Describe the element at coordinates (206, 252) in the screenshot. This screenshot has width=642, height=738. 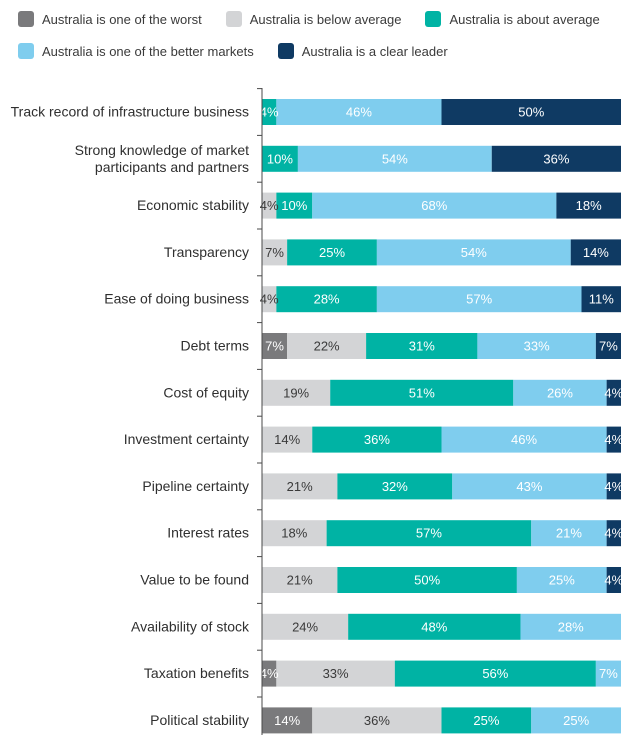
I see `category-label: Transparency` at that location.